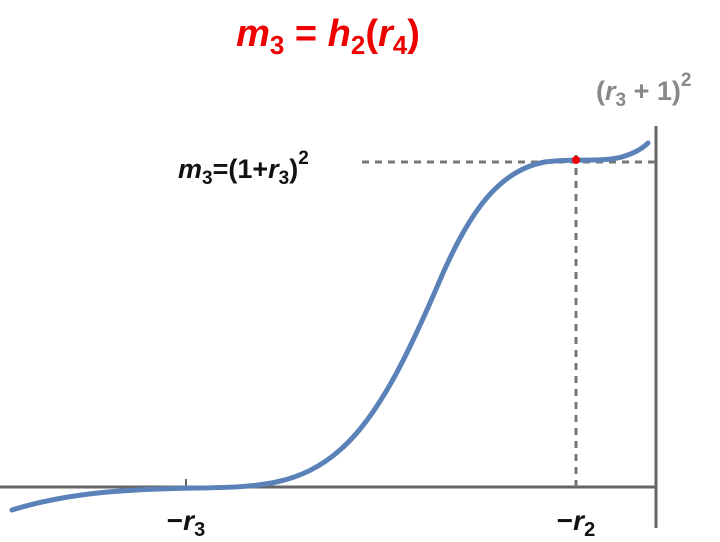 This screenshot has height=542, width=720. I want to click on label-part: m, so click(190, 169).